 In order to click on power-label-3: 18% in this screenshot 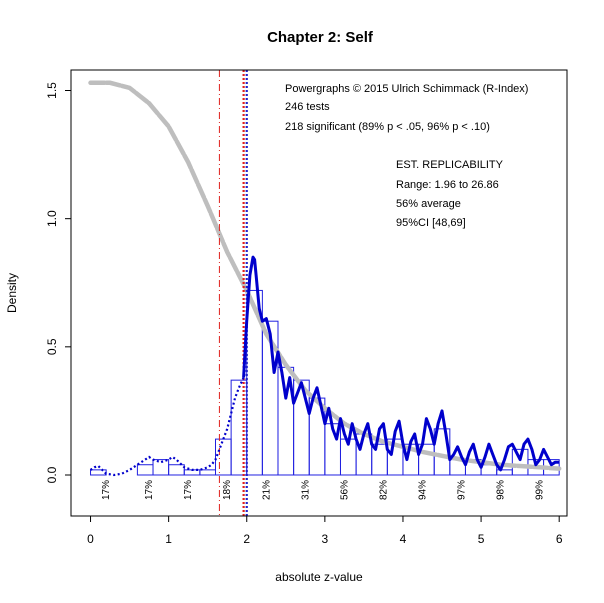, I will do `click(227, 490)`.